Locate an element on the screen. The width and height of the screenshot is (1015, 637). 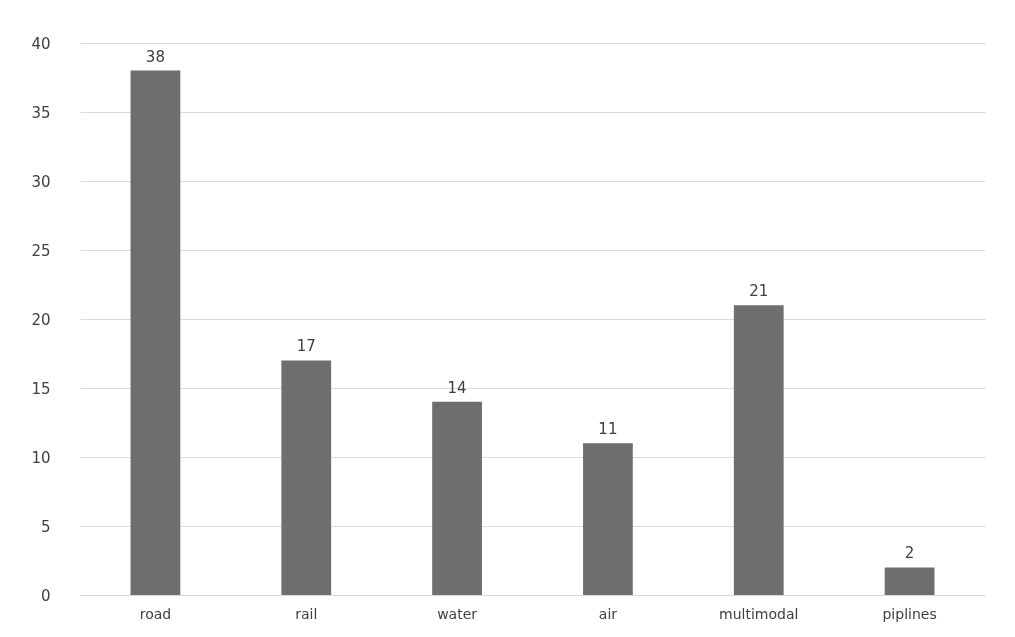
y-tick-label: 20 is located at coordinates (41, 319).